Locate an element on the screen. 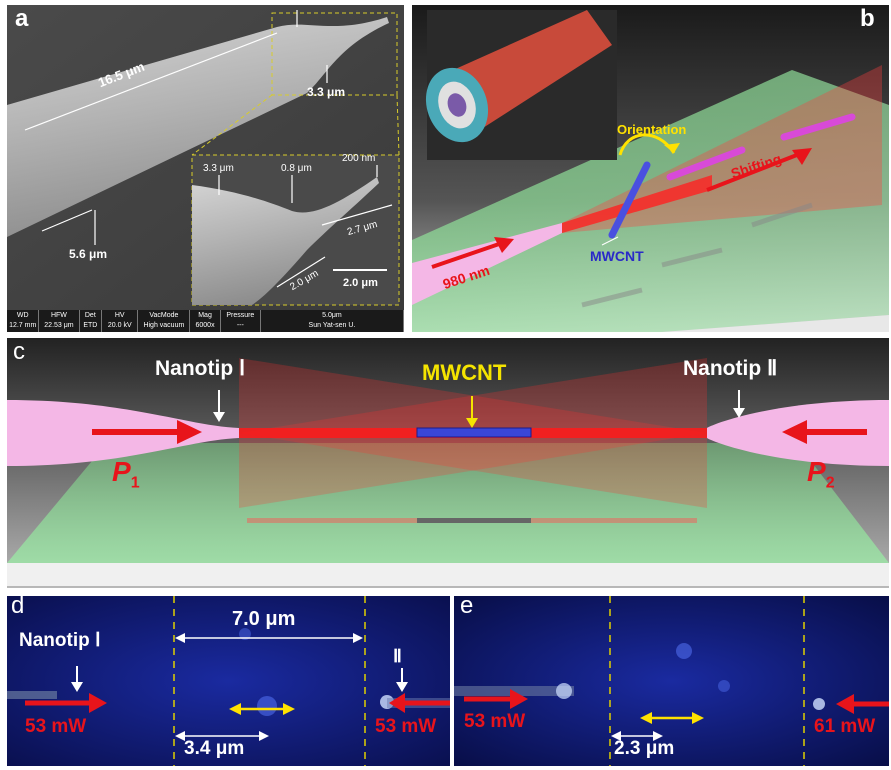 The width and height of the screenshot is (891, 770). inset-scale-label: 2.0 μm is located at coordinates (360, 283).